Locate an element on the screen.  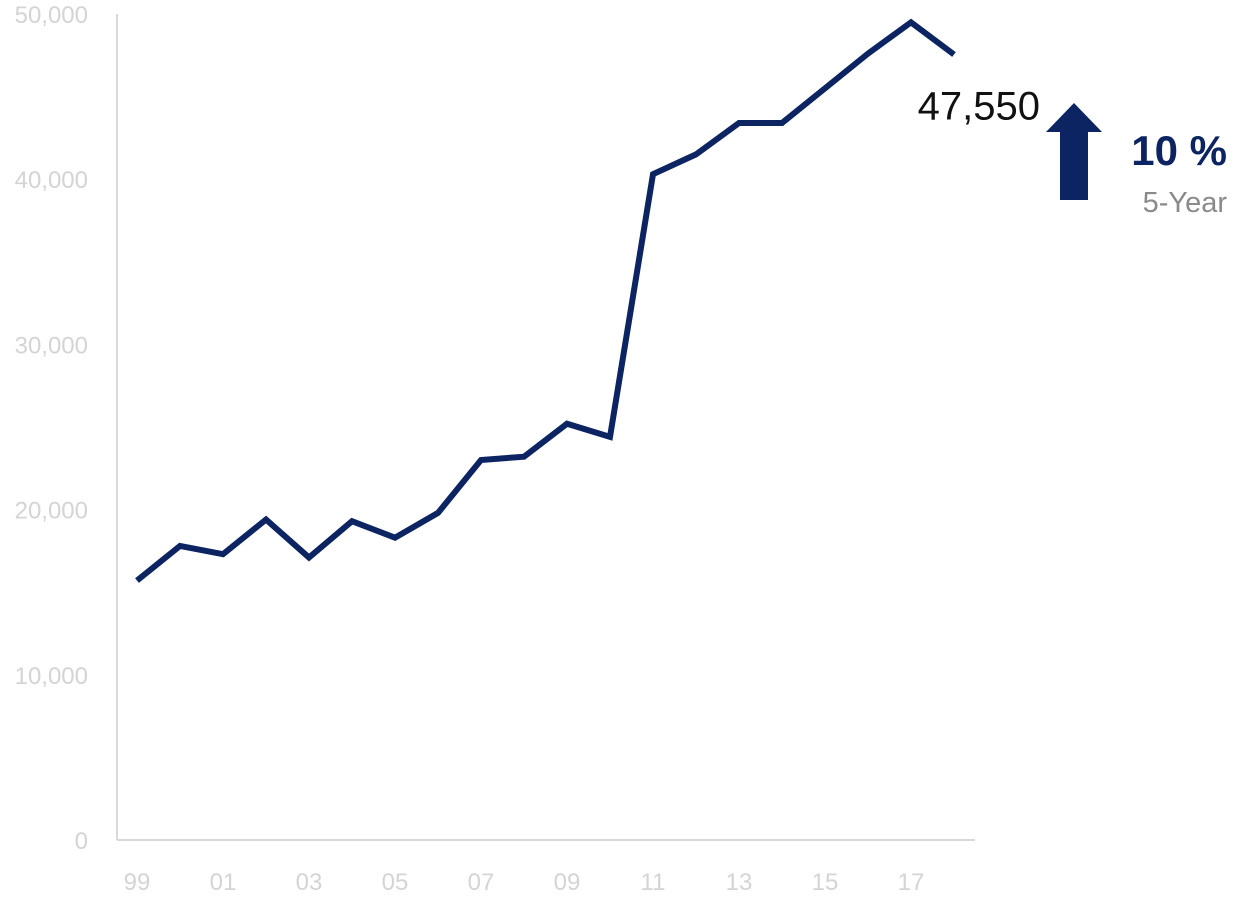
x-tick-label: 15 is located at coordinates (825, 882).